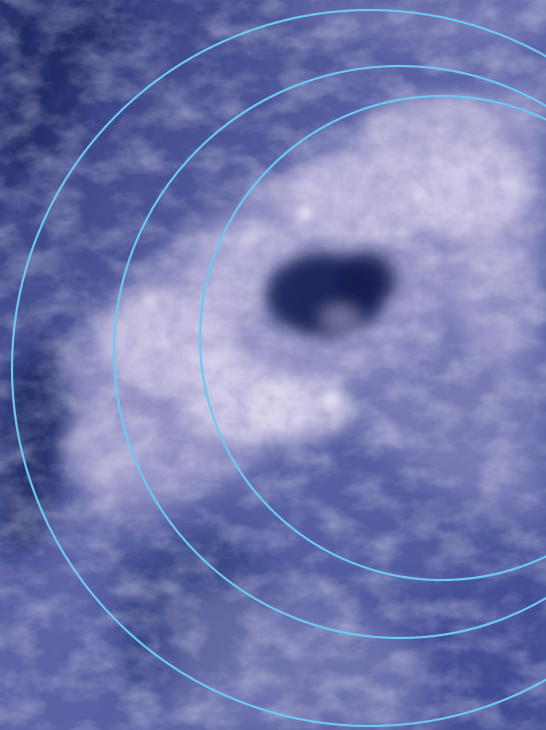 Image resolution: width=546 pixels, height=730 pixels. Describe the element at coordinates (241, 316) in the screenshot. I see `eye-highlights` at that location.